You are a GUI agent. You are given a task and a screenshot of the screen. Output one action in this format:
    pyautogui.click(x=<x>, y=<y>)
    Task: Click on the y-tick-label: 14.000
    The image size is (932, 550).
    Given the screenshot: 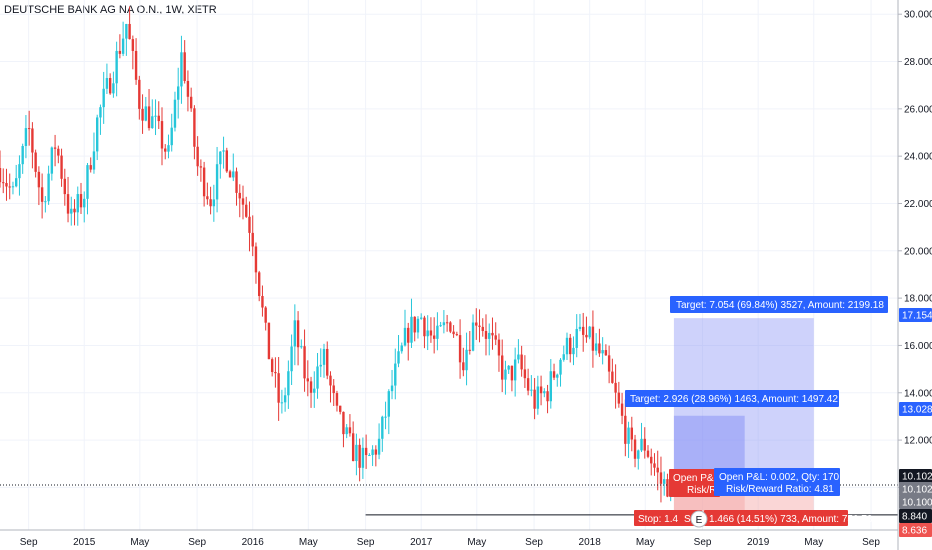 What is the action you would take?
    pyautogui.click(x=918, y=393)
    